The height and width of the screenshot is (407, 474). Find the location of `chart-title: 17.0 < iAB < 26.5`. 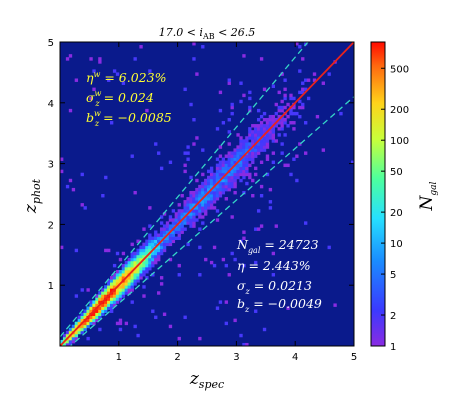

chart-title: 17.0 < iAB < 26.5 is located at coordinates (207, 33).